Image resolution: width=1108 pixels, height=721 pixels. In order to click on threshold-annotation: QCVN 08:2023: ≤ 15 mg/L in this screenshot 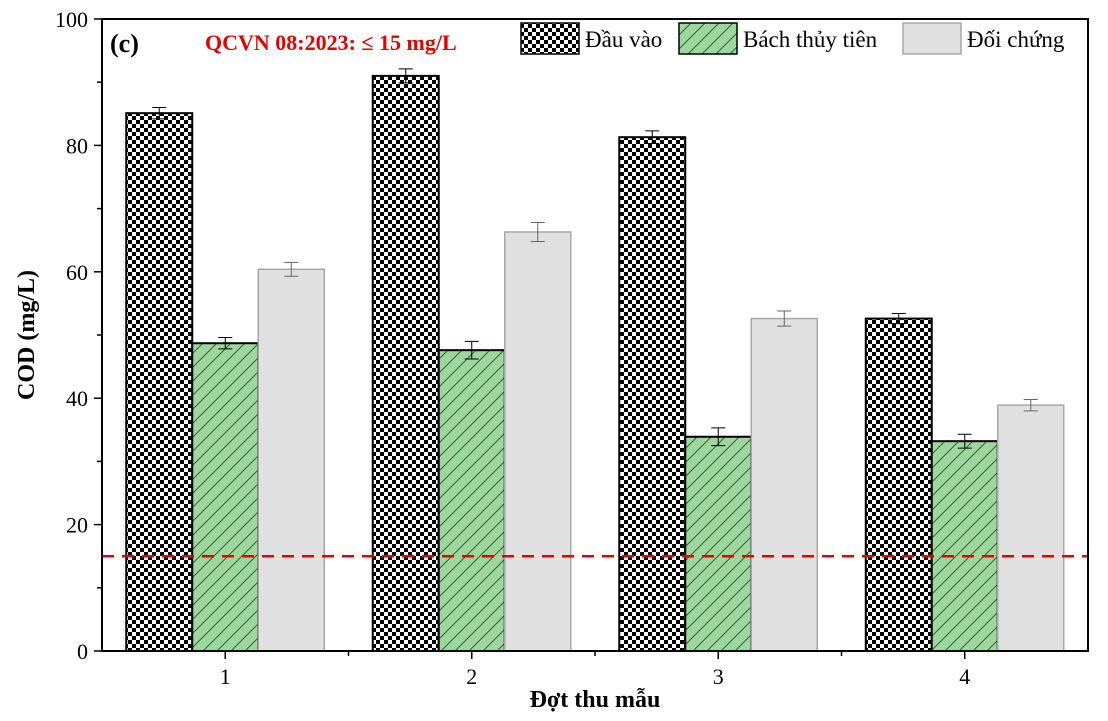, I will do `click(331, 42)`.